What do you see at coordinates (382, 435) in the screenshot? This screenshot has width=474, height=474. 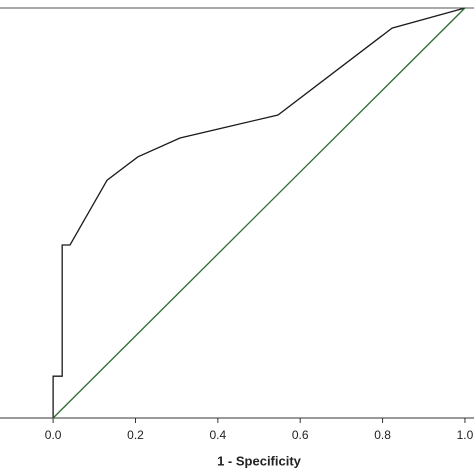 I see `x-tick-label: 0.8` at bounding box center [382, 435].